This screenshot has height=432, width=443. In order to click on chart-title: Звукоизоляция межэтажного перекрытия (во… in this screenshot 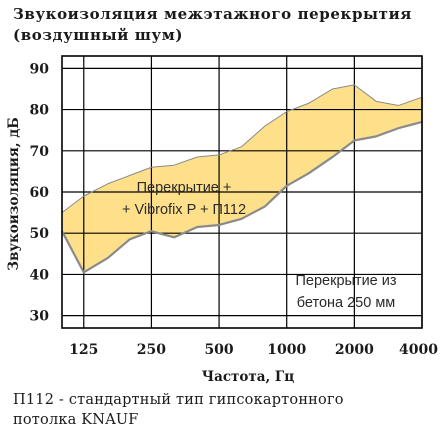, I will do `click(225, 25)`.